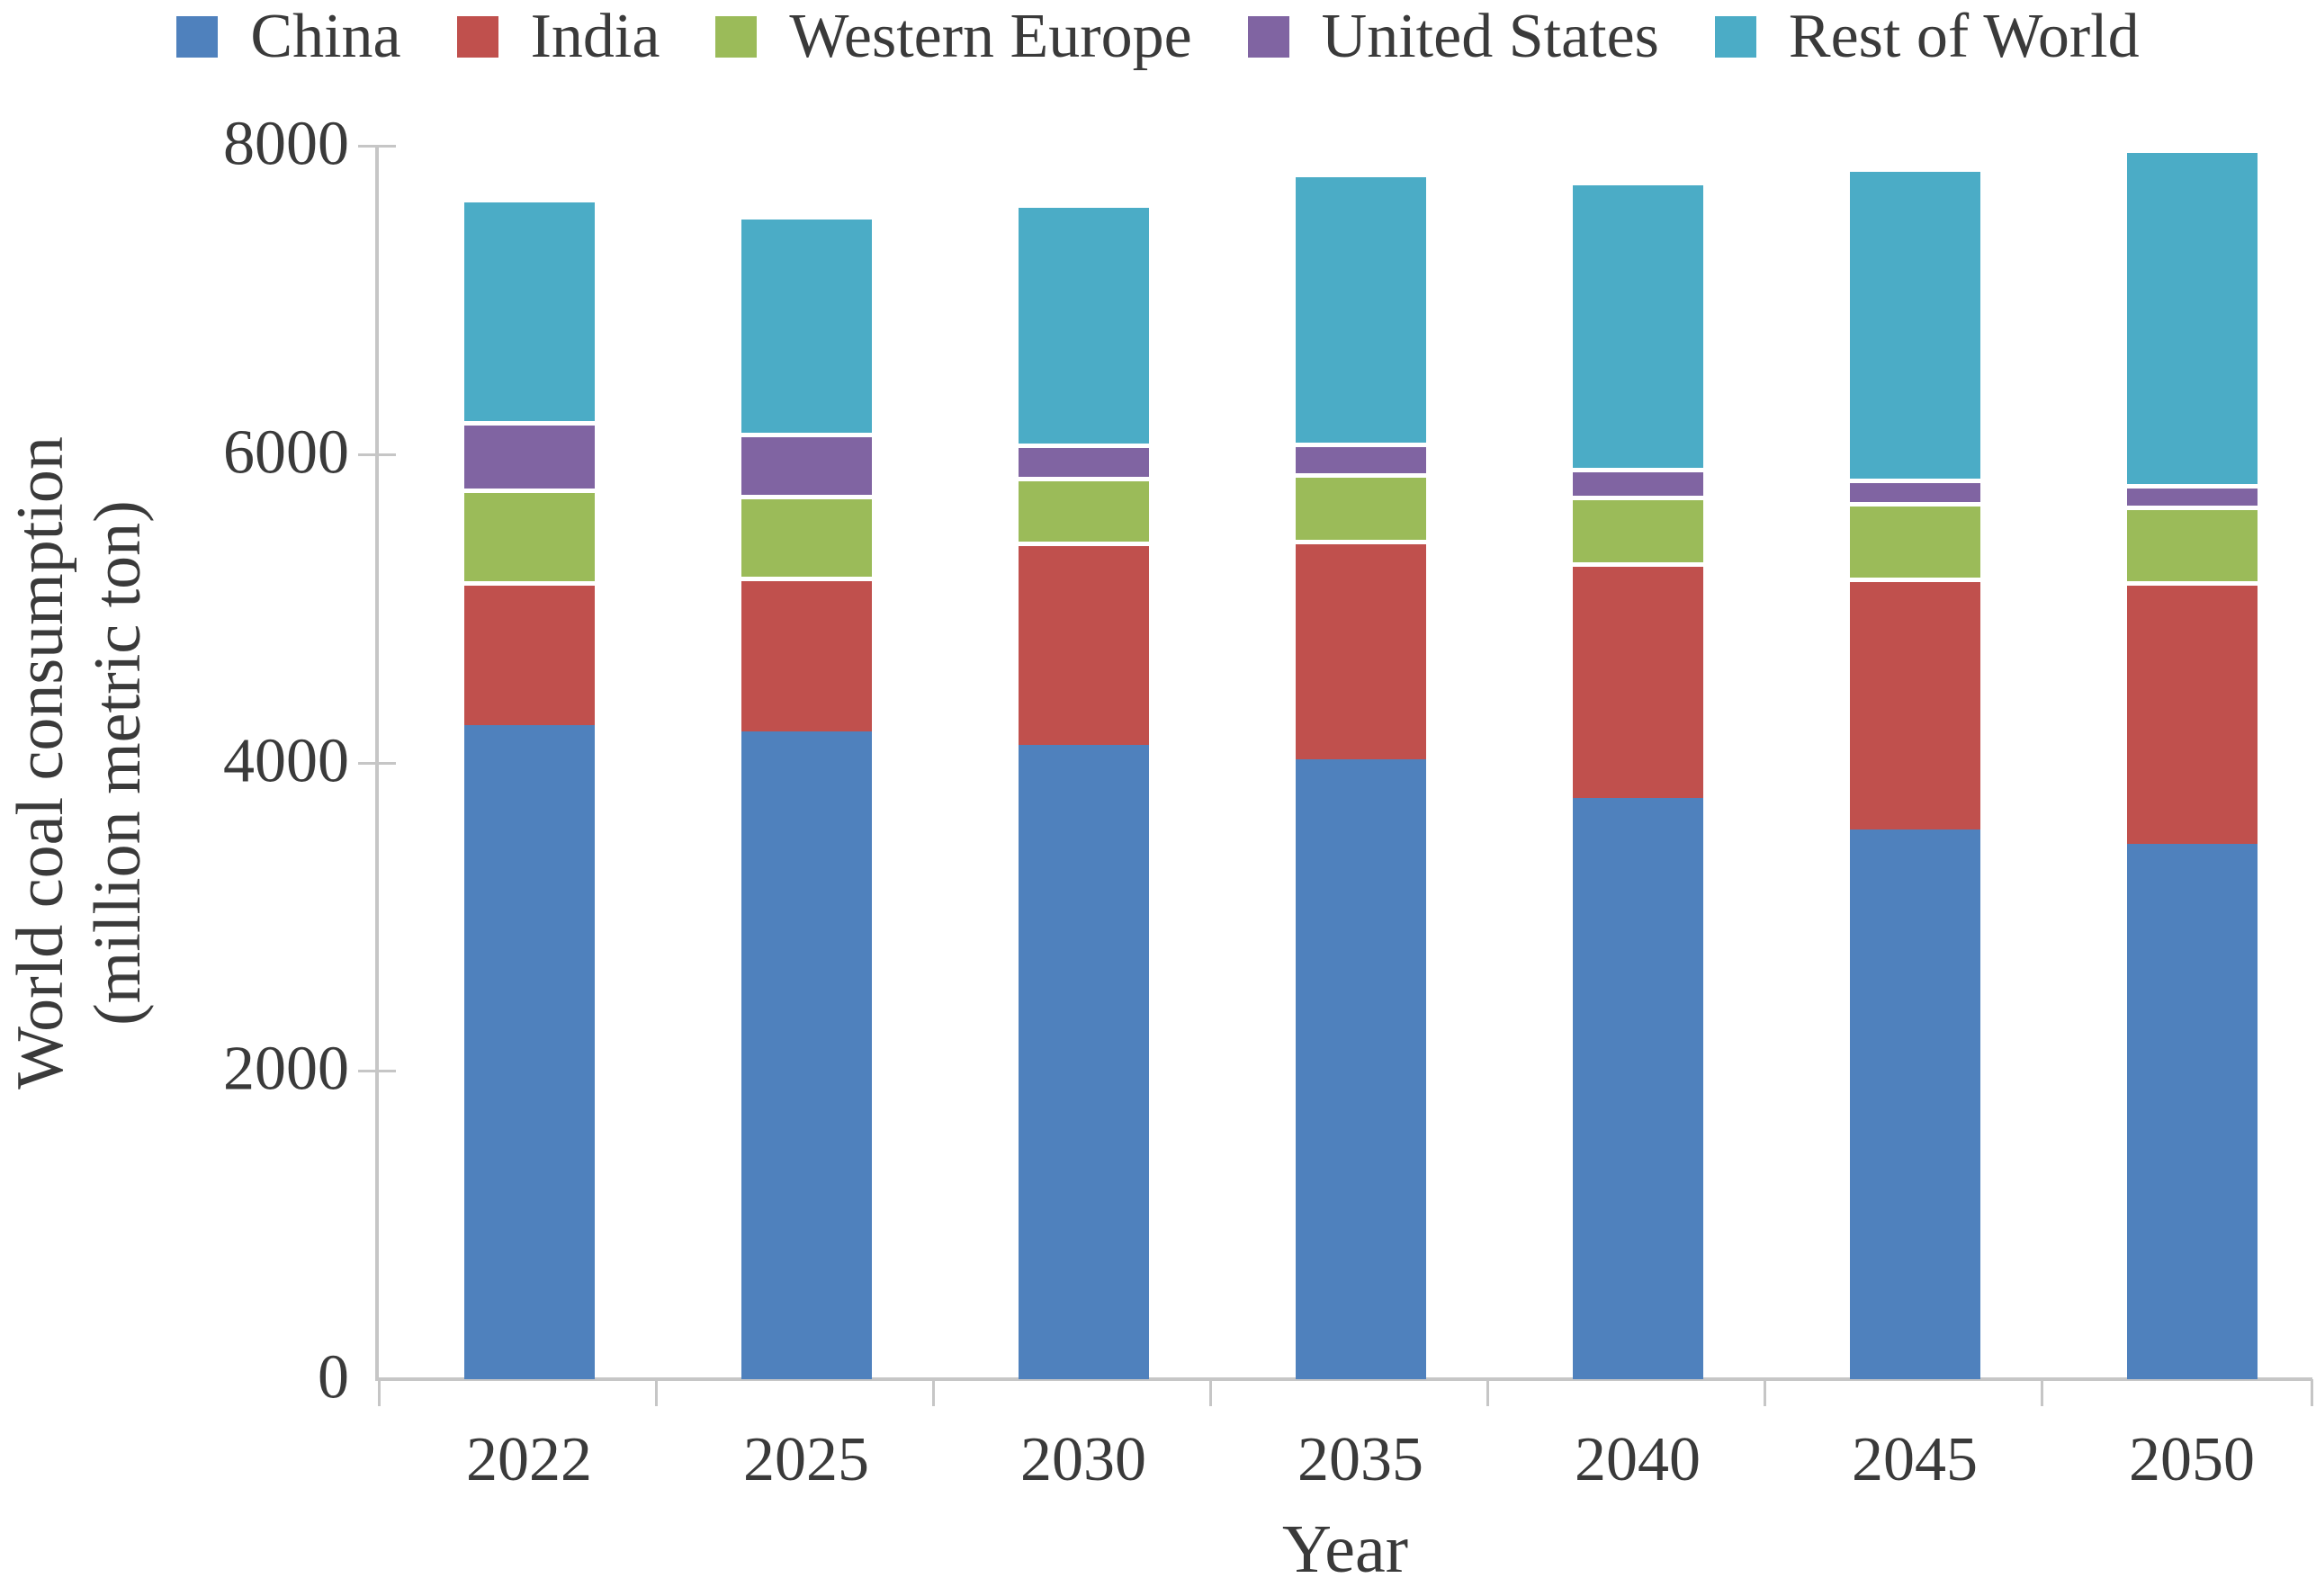 The width and height of the screenshot is (2316, 1596). I want to click on bar-segment-rest-of-world-2025, so click(806, 324).